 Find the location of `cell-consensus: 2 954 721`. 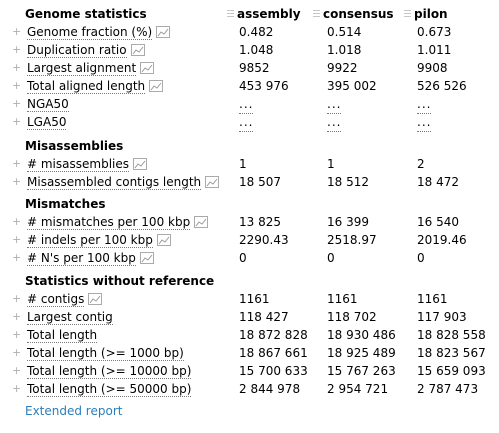

cell-consensus: 2 954 721 is located at coordinates (358, 389).